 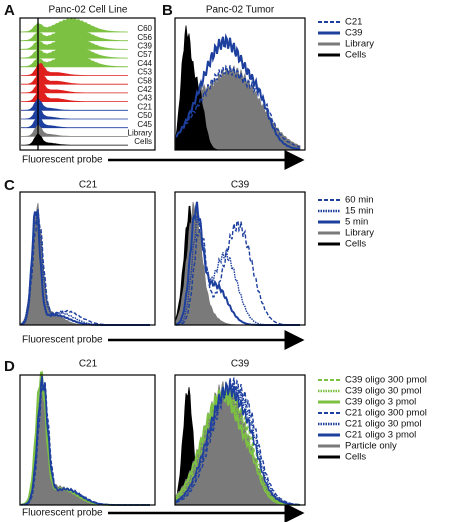 I want to click on panel-letter: A, so click(x=9, y=10).